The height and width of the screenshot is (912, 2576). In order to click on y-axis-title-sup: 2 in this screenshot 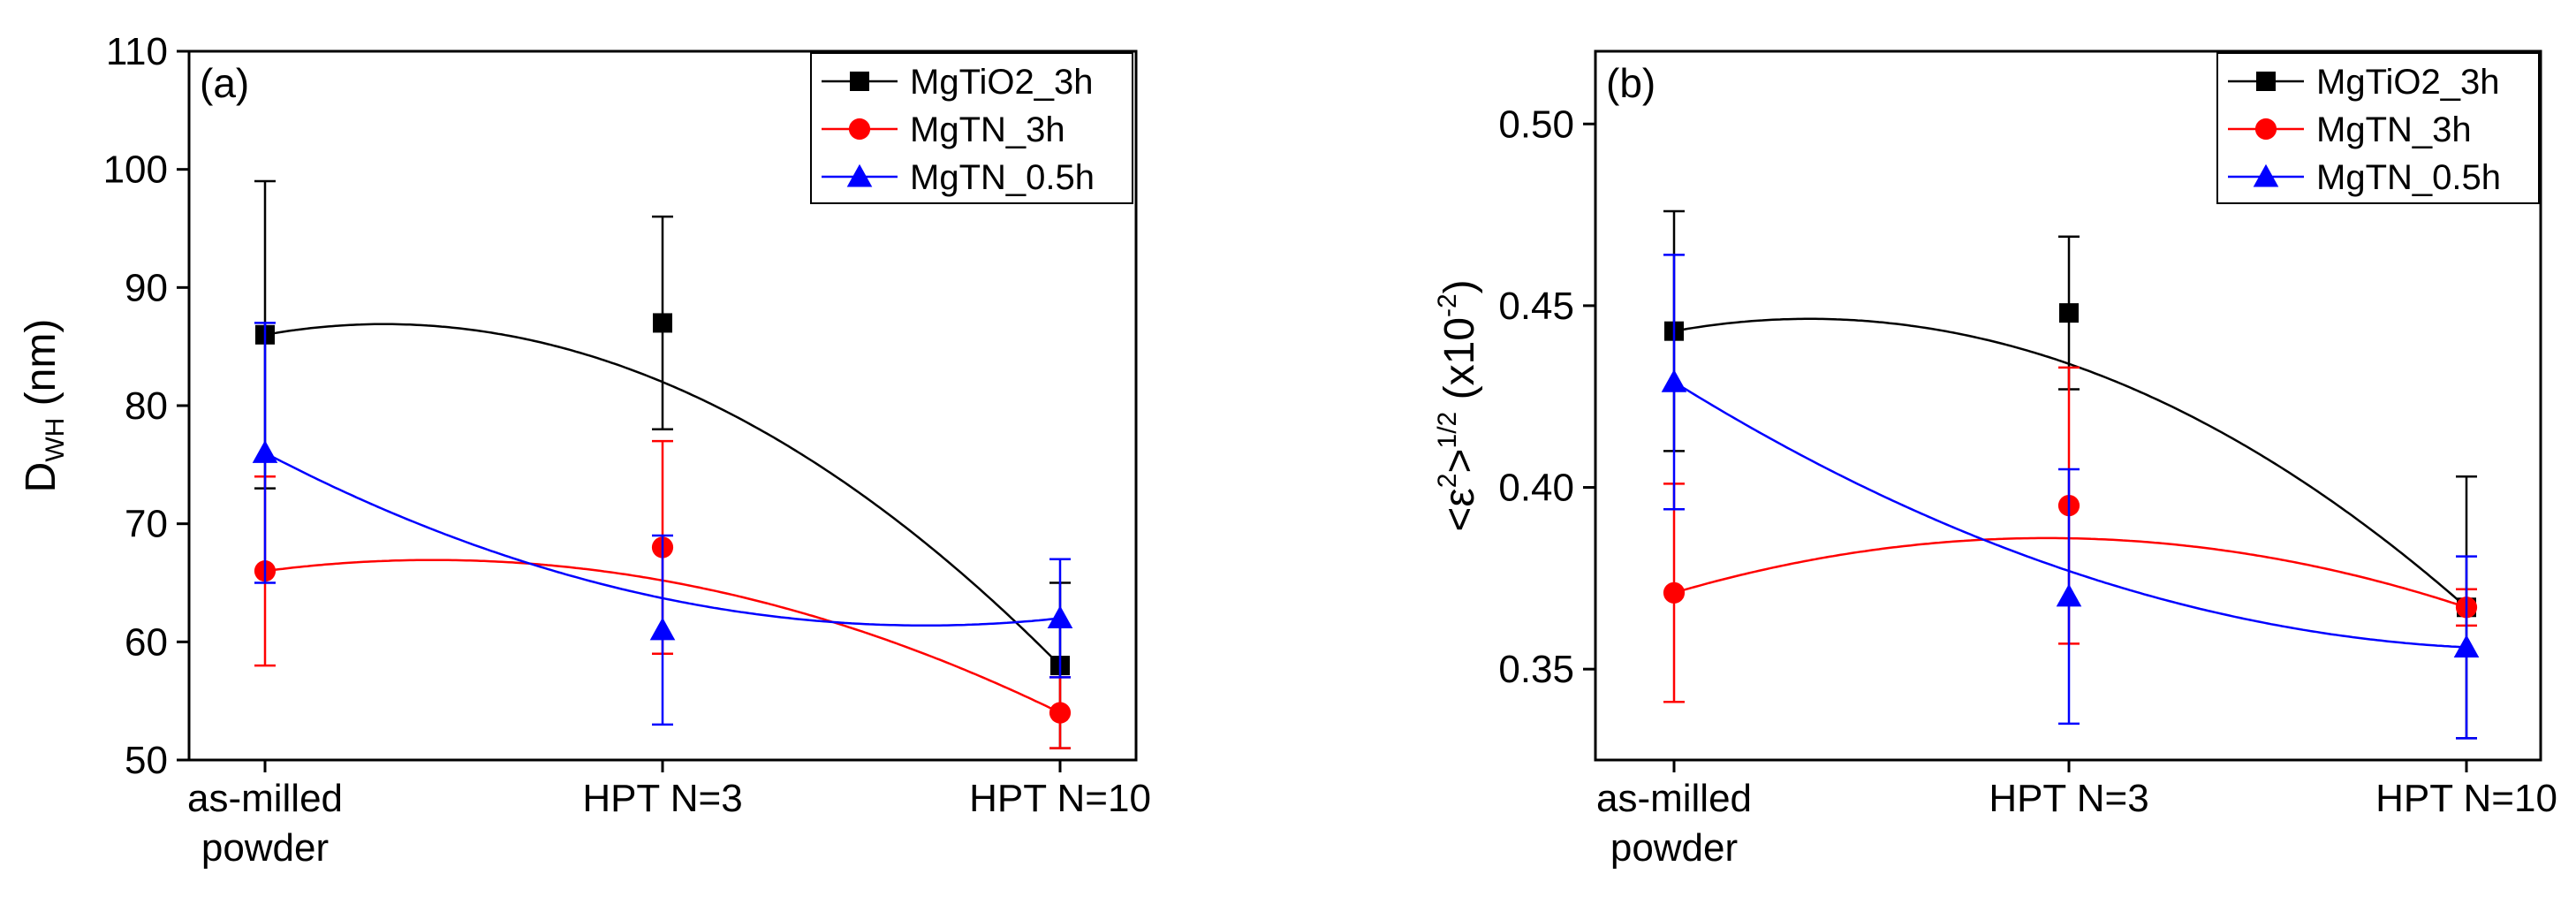, I will do `click(1447, 481)`.